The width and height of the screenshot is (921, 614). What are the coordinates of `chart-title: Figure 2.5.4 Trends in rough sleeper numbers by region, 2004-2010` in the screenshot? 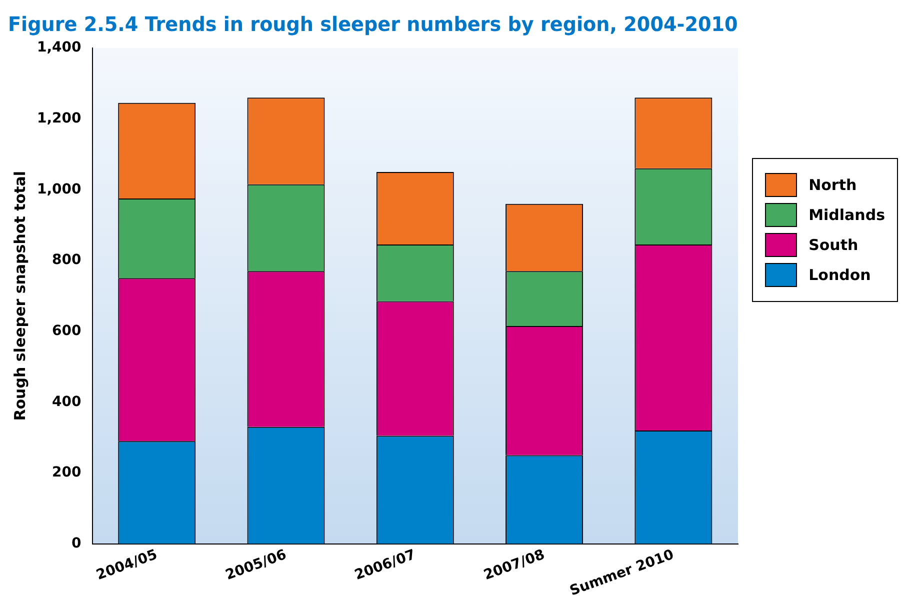 It's located at (373, 24).